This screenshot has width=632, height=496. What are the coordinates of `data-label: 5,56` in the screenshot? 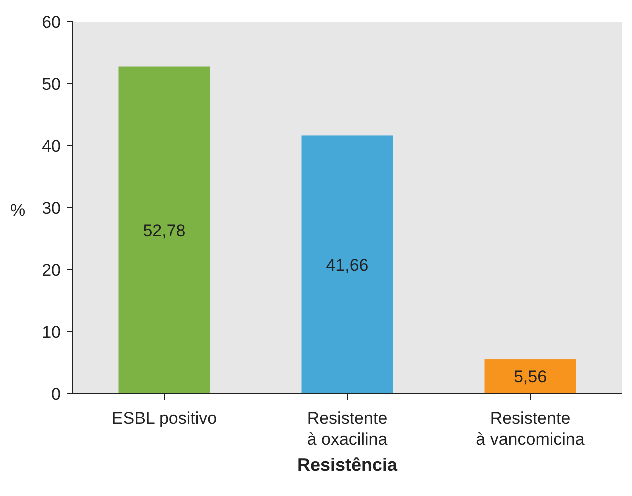 It's located at (531, 377).